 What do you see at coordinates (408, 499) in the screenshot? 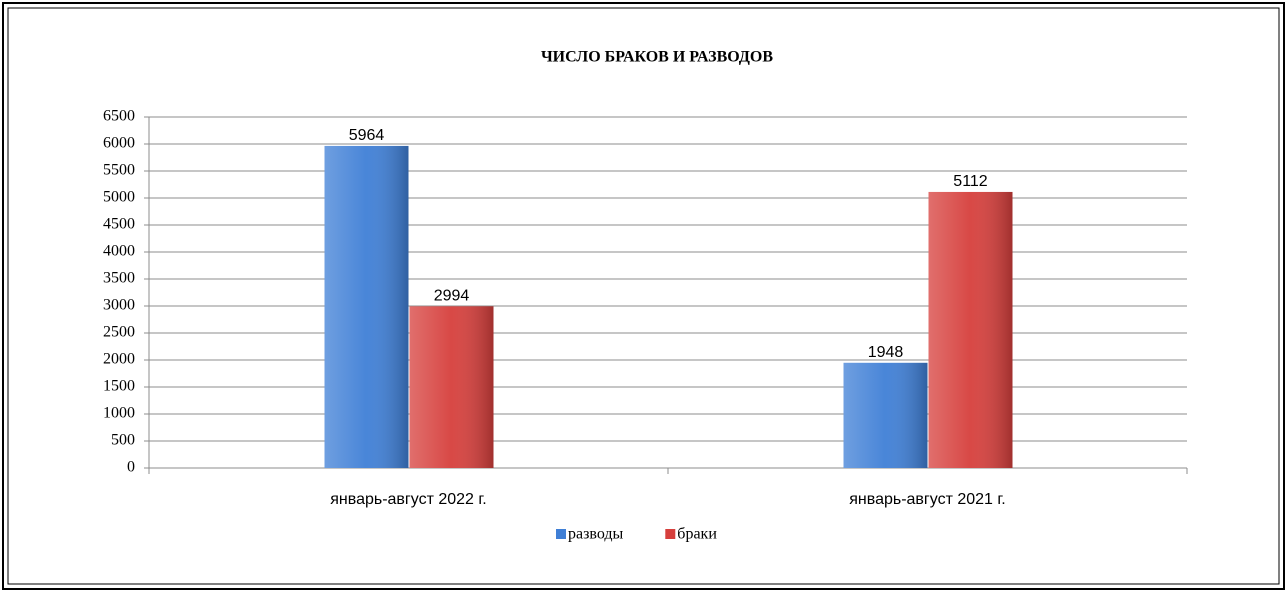
I see `x-tick-label: январь-август 2022 г.` at bounding box center [408, 499].